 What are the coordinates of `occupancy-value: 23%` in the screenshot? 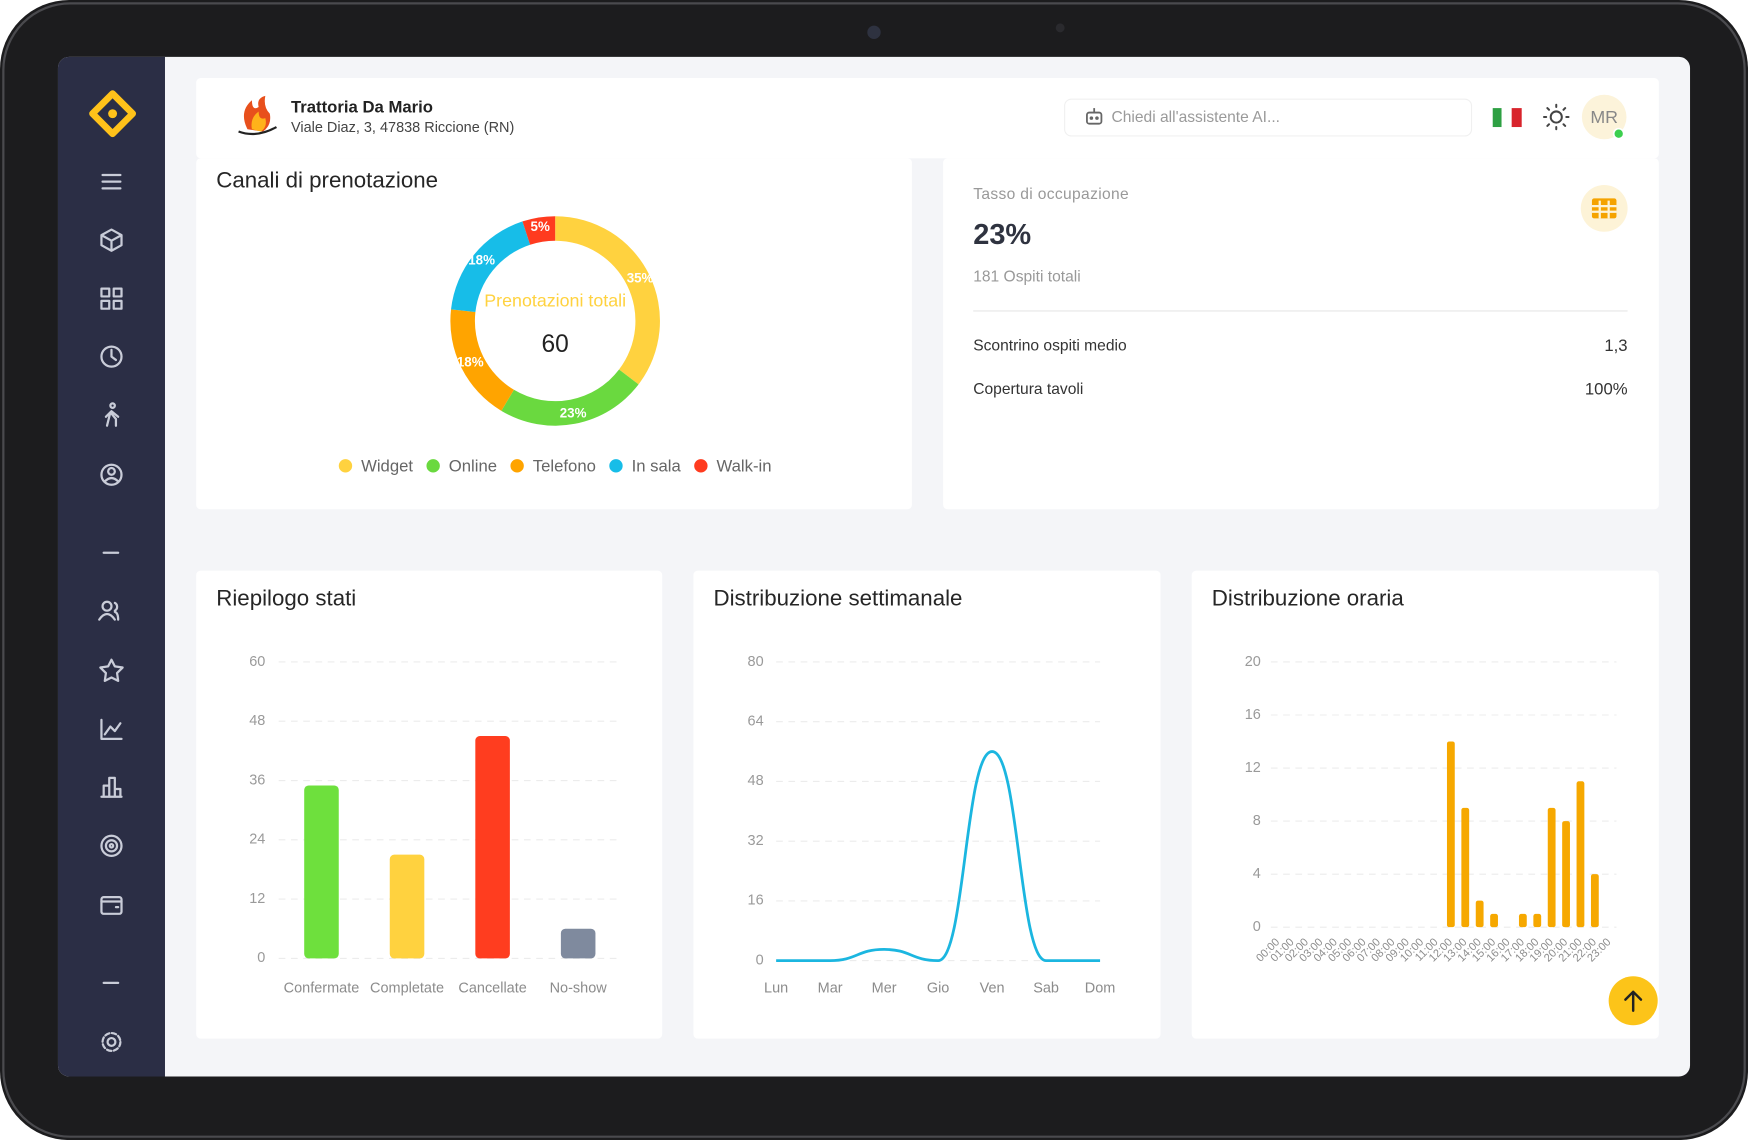 It's located at (1002, 235).